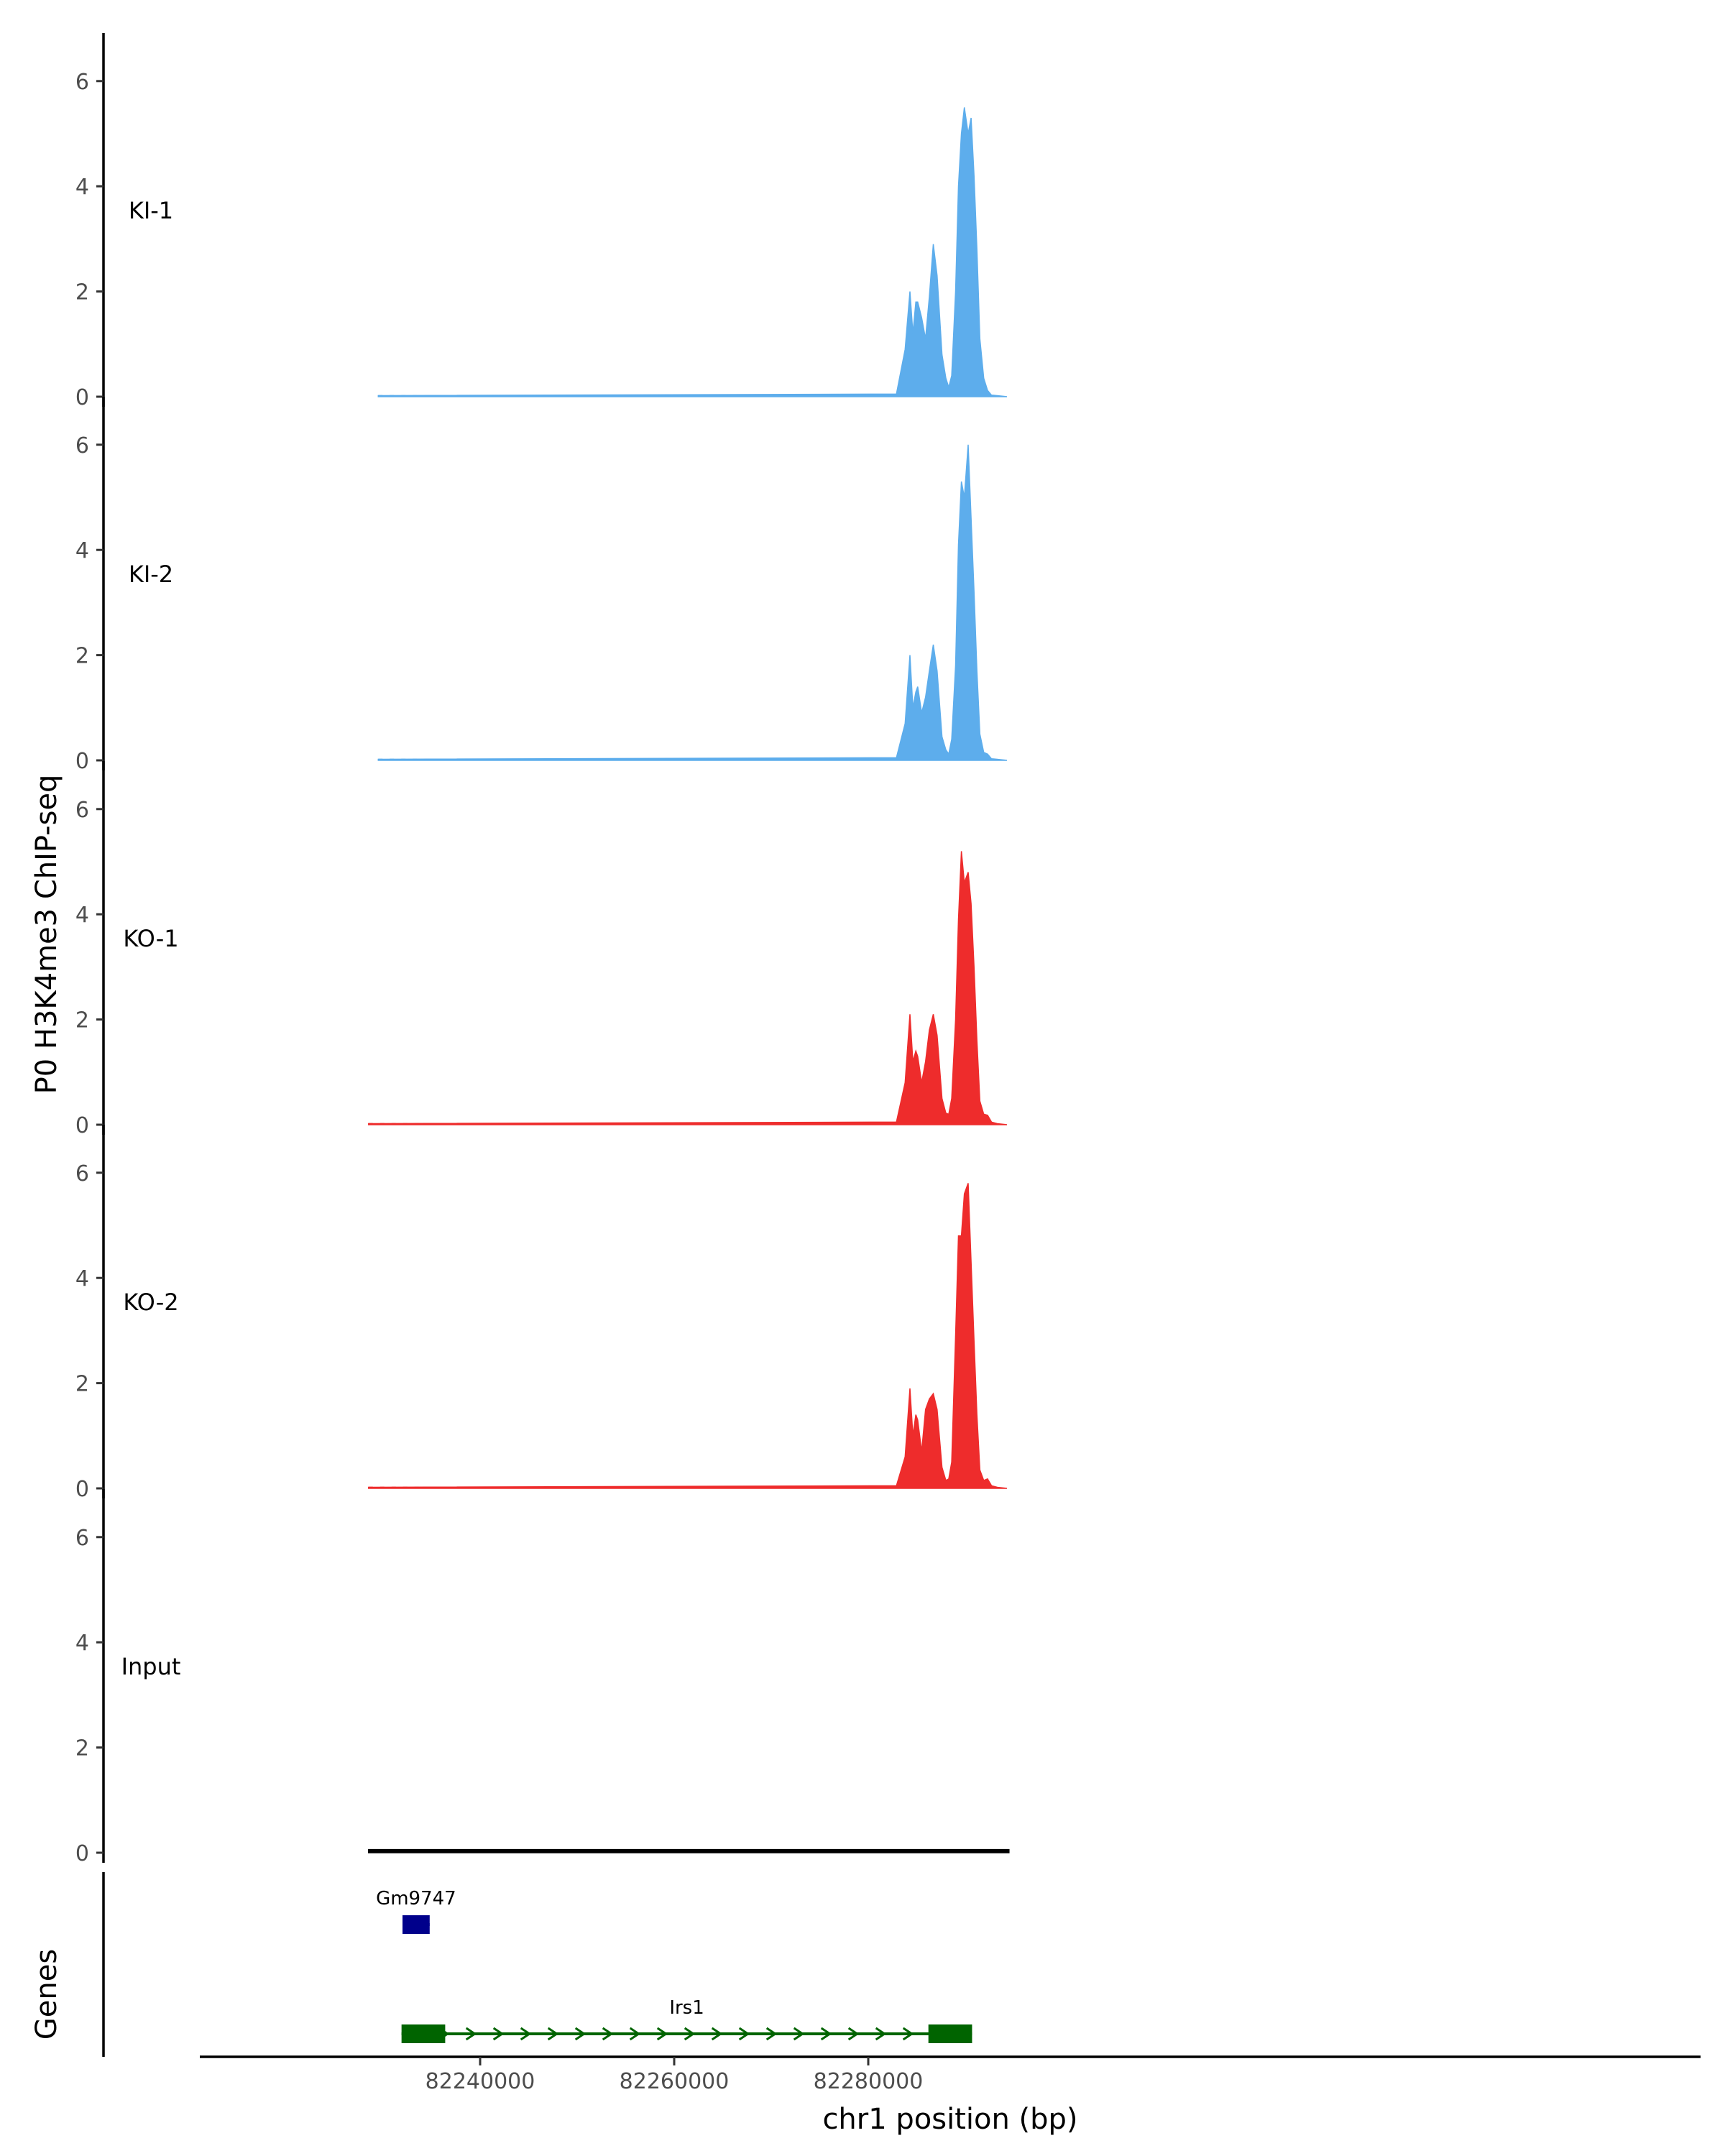 The image size is (1725, 2156). I want to click on gene-label: Irs1, so click(686, 2008).